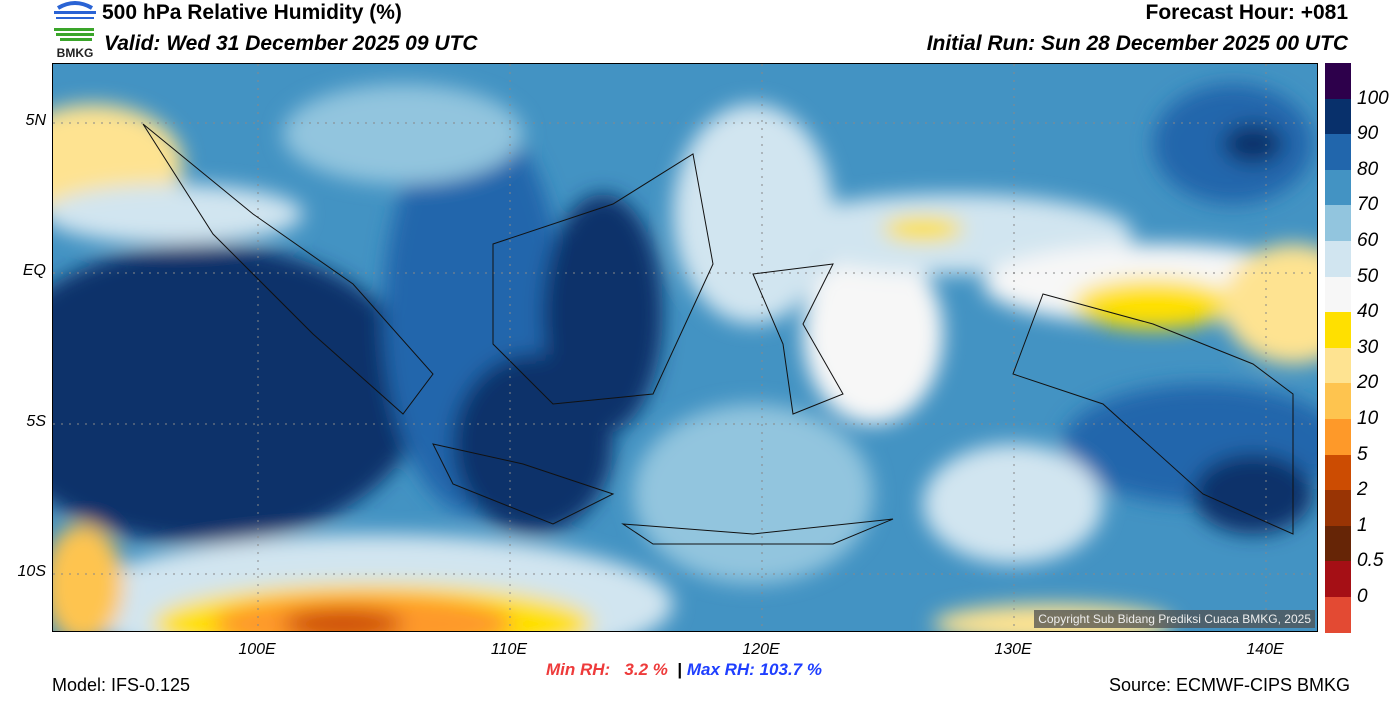  Describe the element at coordinates (1265, 649) in the screenshot. I see `lon-label-140e: 140E` at that location.